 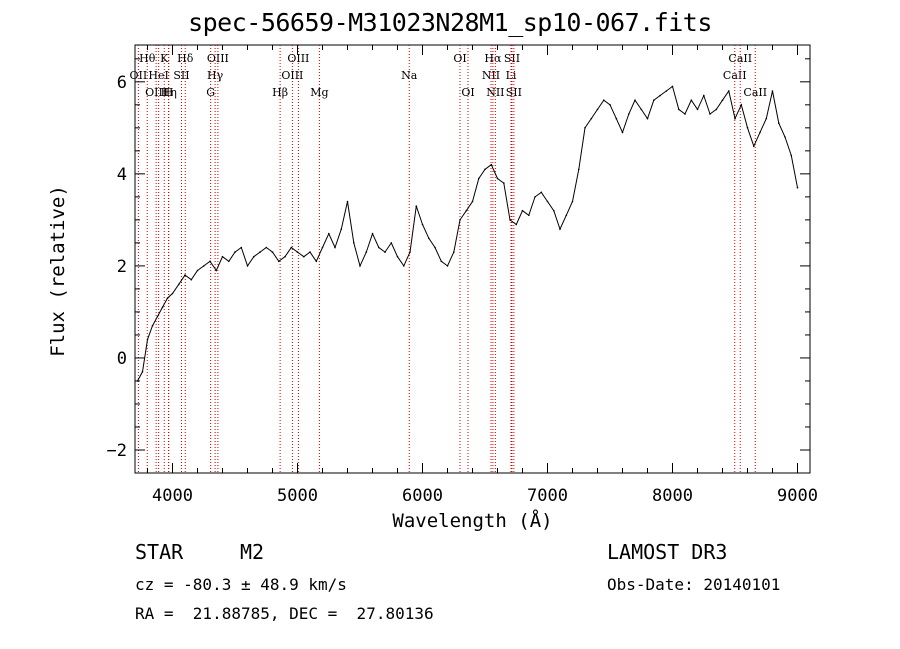 I want to click on line-marker-label-2: OIII, so click(x=156, y=92).